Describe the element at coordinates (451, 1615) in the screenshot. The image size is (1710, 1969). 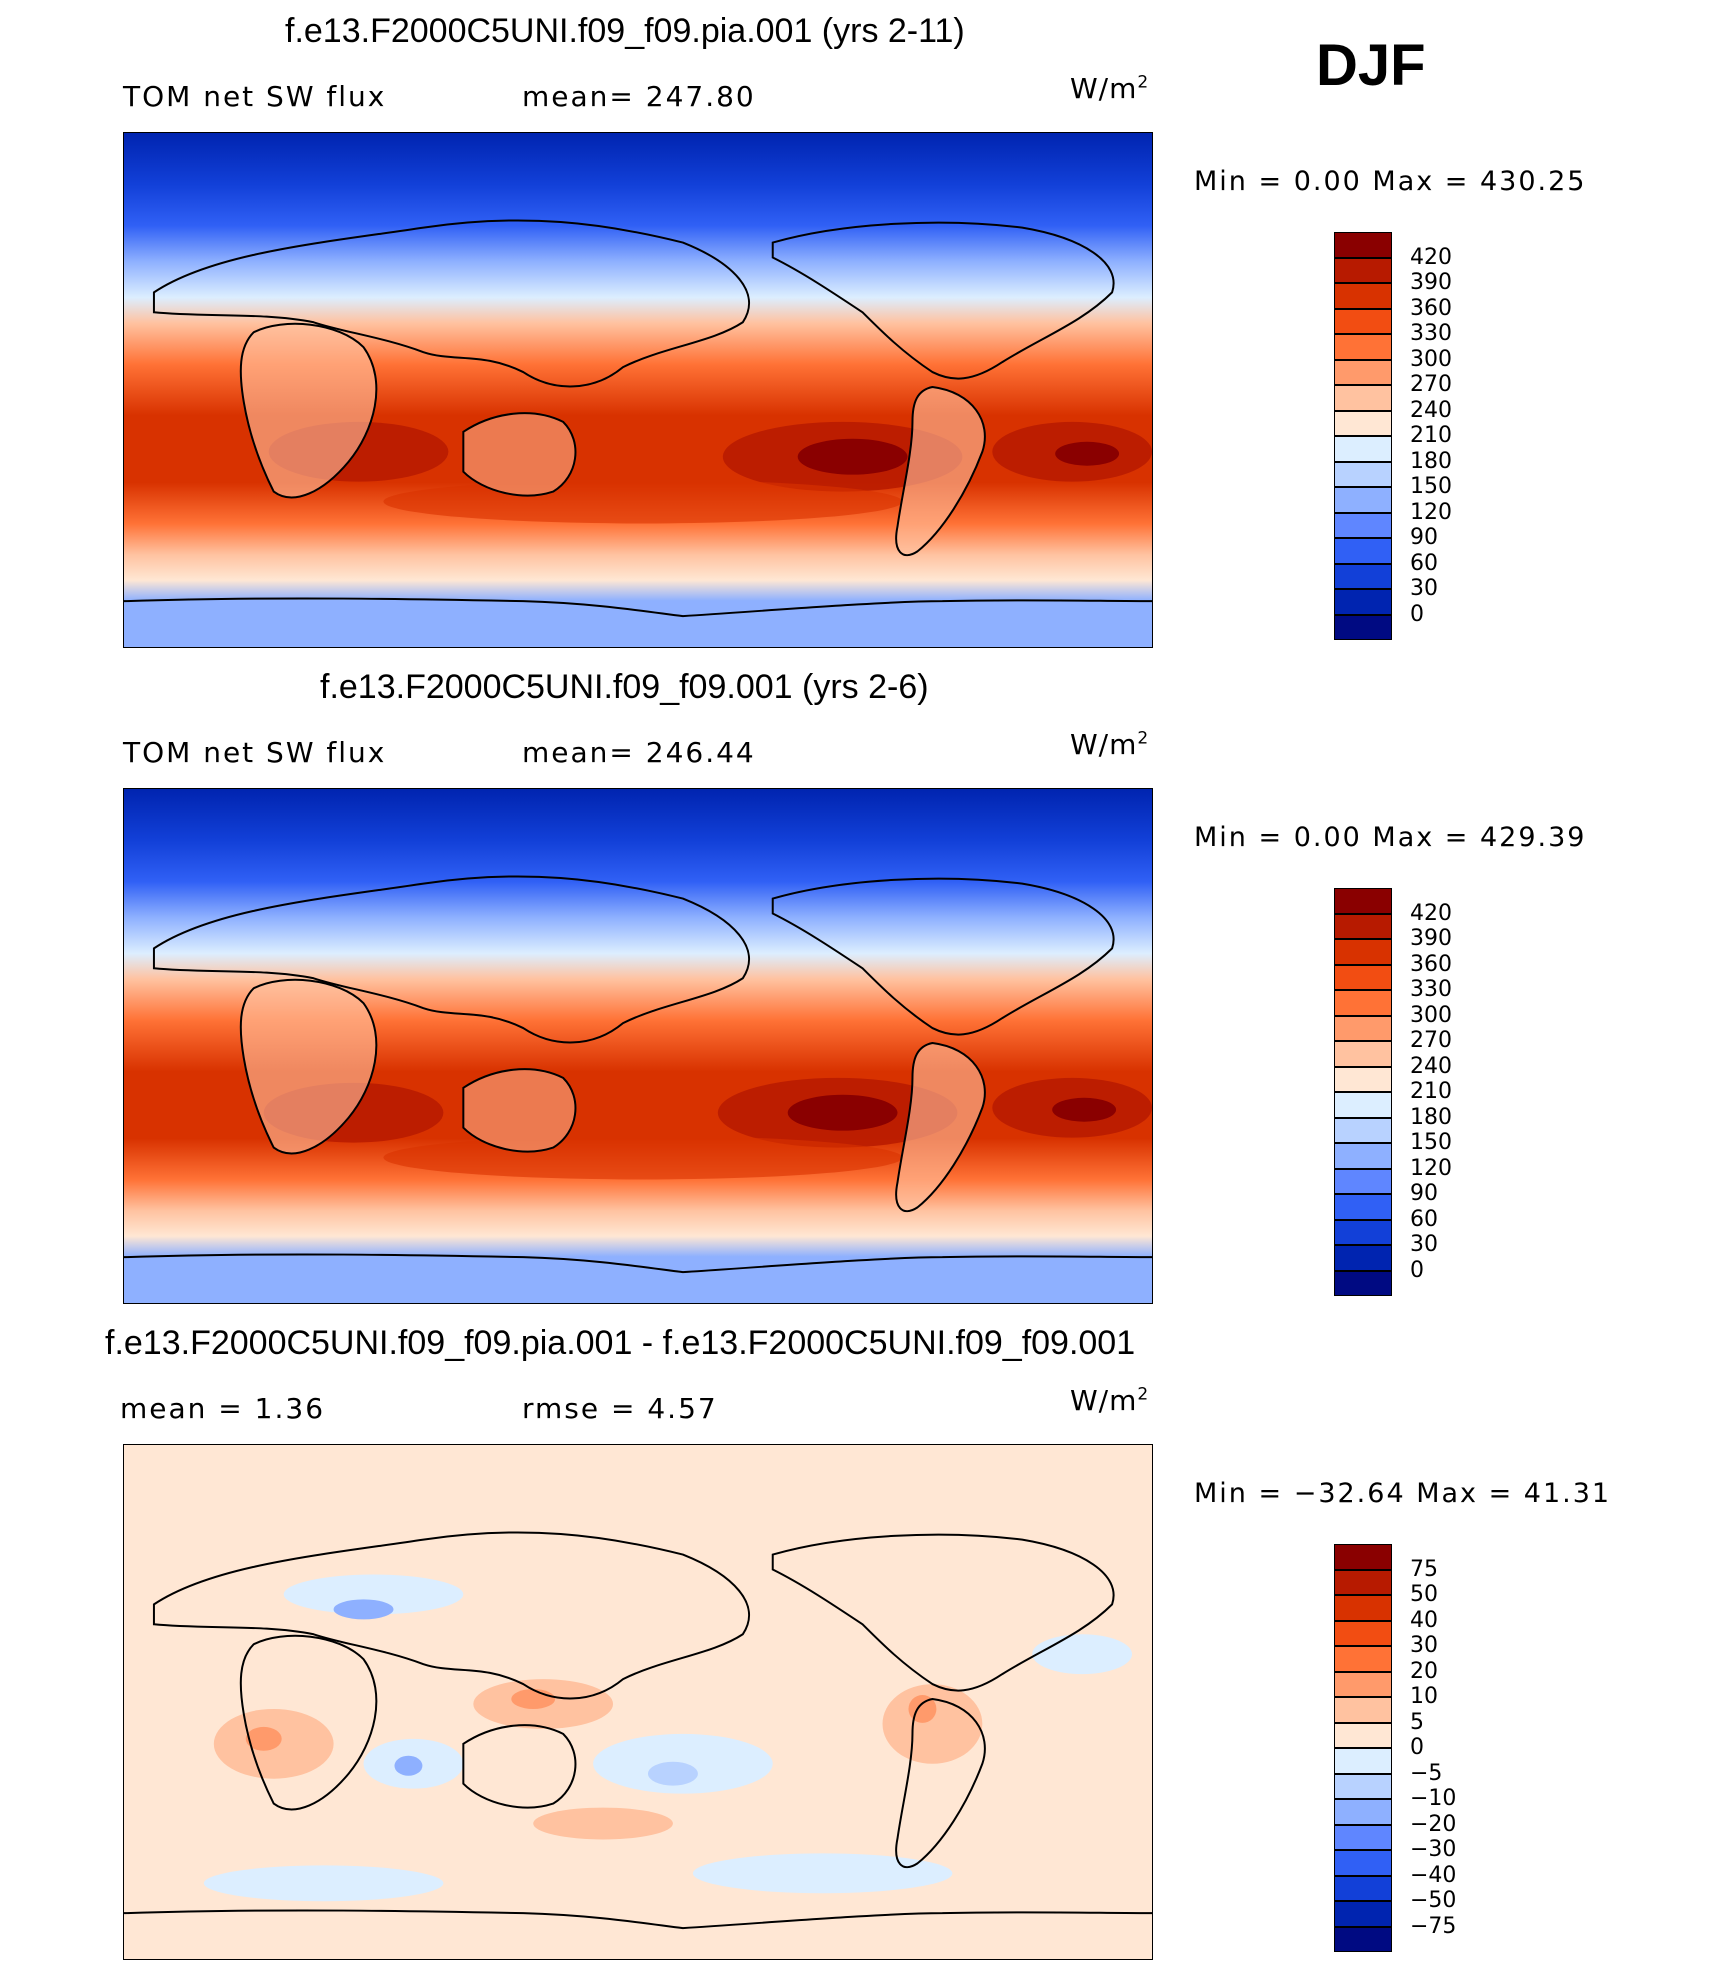
I see `panel3-coastline-eurasia` at that location.